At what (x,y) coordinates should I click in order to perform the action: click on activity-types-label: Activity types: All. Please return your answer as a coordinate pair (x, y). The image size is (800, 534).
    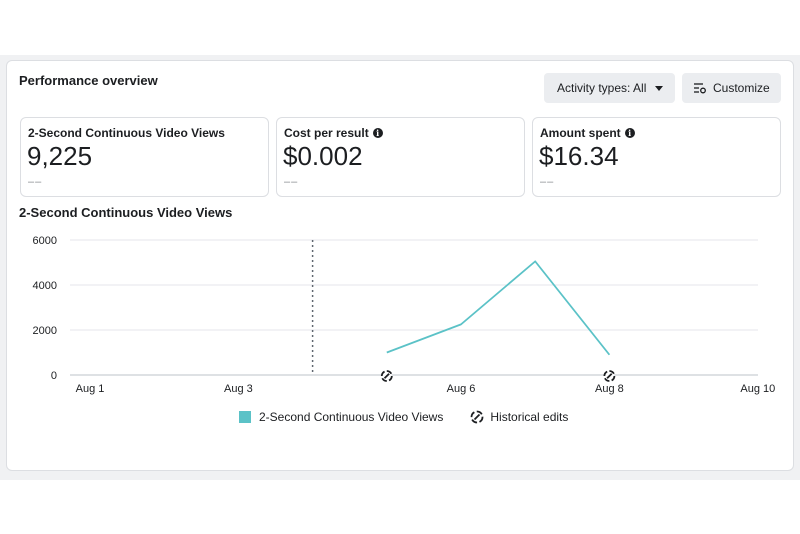
    Looking at the image, I should click on (602, 88).